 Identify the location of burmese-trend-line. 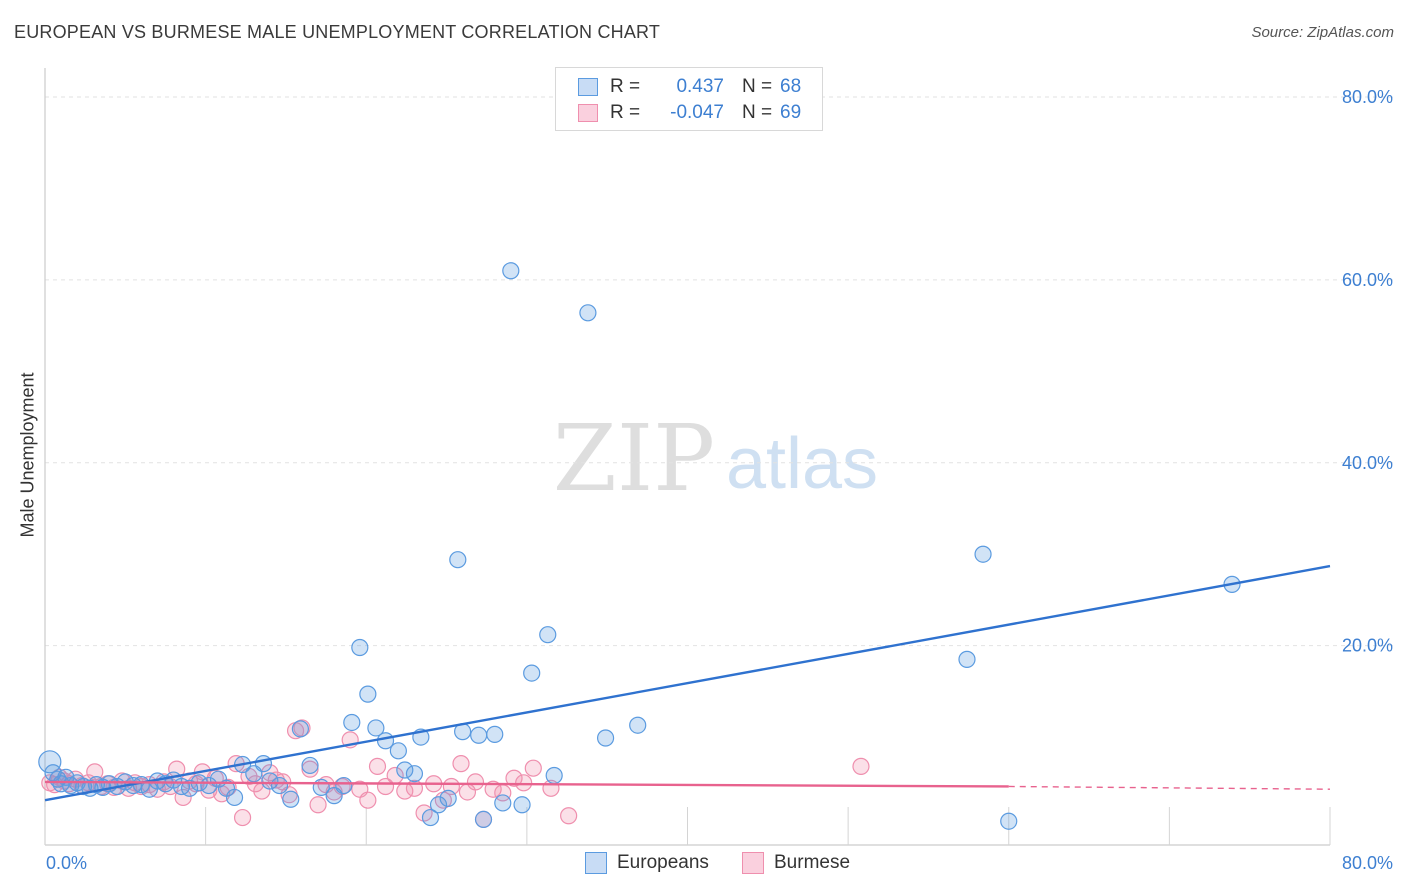
(526, 784).